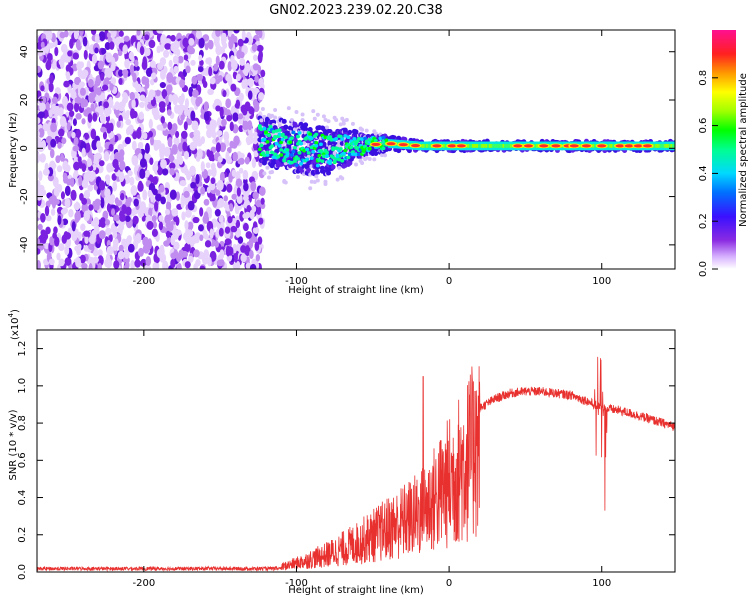  Describe the element at coordinates (22, 460) in the screenshot. I see `snr-ytick-label: 0.6` at that location.